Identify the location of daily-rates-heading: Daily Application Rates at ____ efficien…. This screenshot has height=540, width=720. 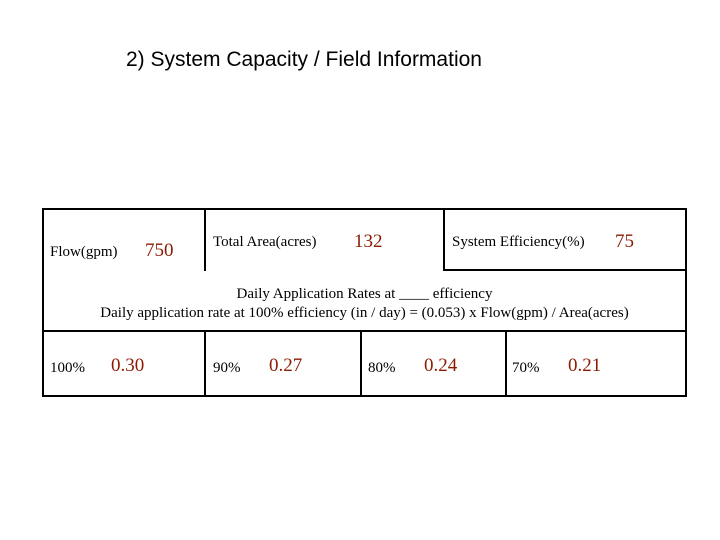
(364, 294).